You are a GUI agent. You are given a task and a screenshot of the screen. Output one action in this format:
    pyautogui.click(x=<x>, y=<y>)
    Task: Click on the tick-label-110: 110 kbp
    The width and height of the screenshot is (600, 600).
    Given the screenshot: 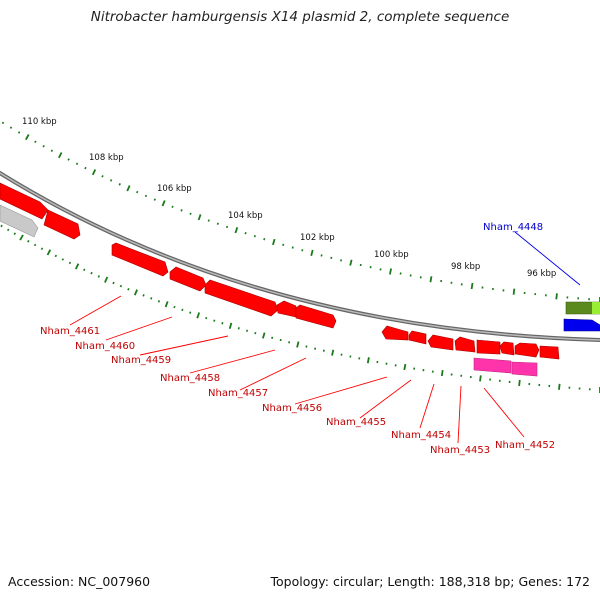 What is the action you would take?
    pyautogui.click(x=39, y=122)
    